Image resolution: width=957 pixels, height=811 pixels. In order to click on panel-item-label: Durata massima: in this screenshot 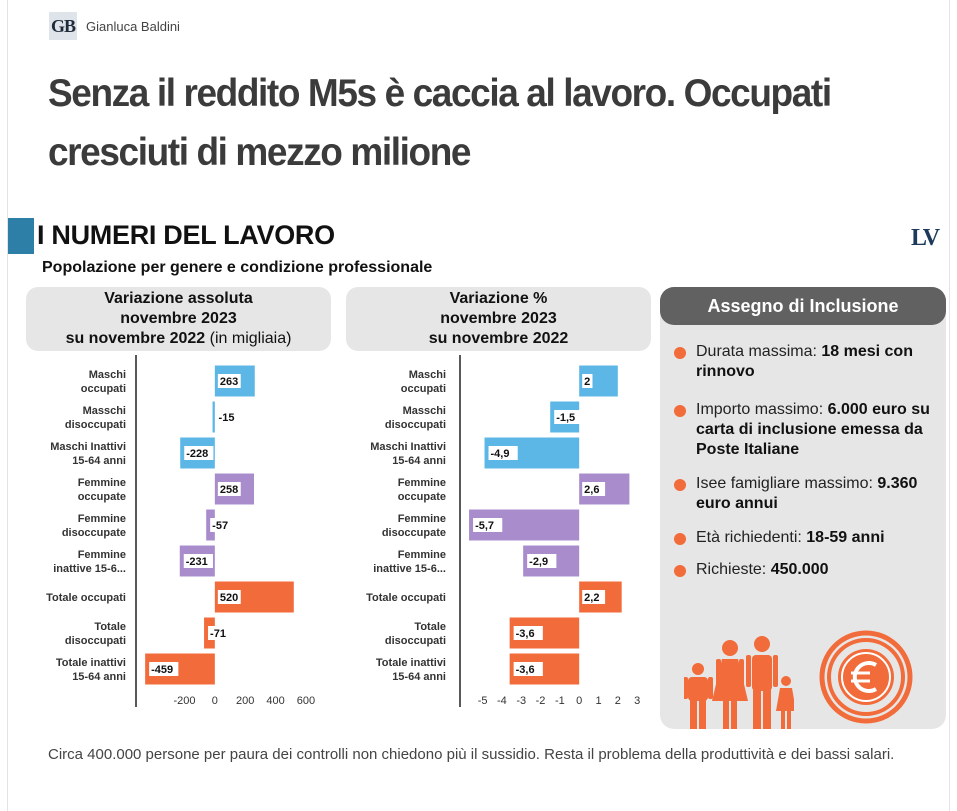, I will do `click(759, 351)`.